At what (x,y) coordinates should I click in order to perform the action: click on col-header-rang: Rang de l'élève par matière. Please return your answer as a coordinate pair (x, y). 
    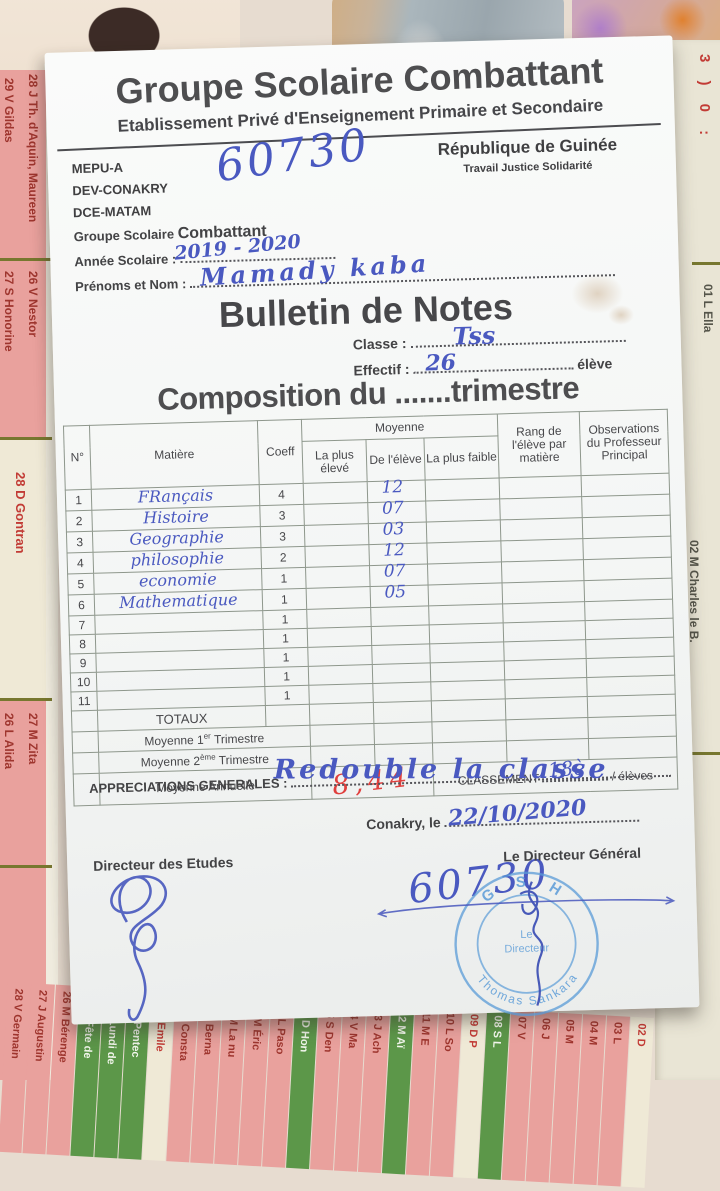
    Looking at the image, I should click on (539, 444).